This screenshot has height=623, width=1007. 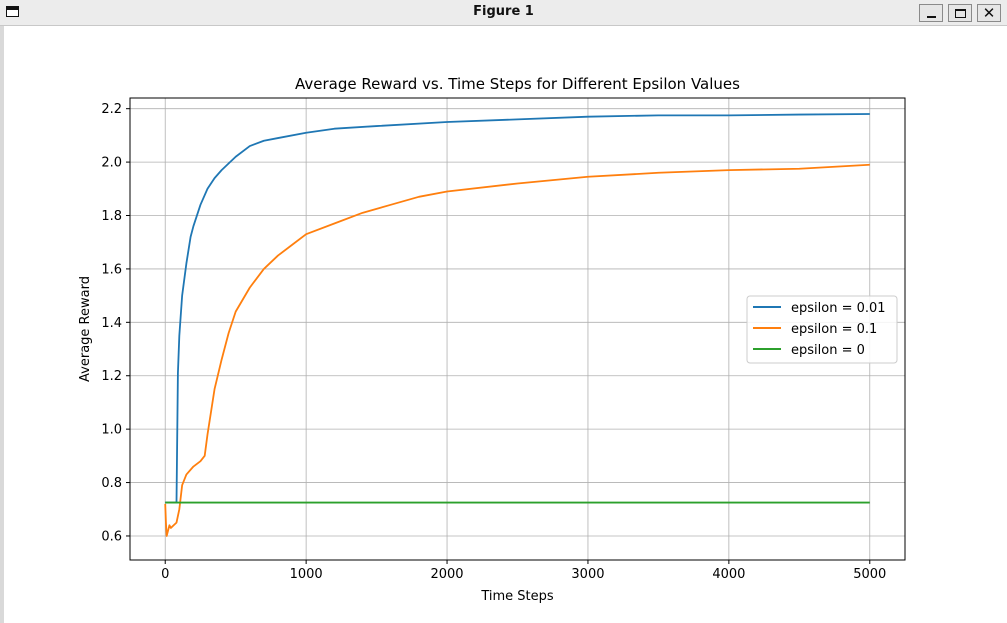 What do you see at coordinates (111, 536) in the screenshot?
I see `y-tick-label: 0.6` at bounding box center [111, 536].